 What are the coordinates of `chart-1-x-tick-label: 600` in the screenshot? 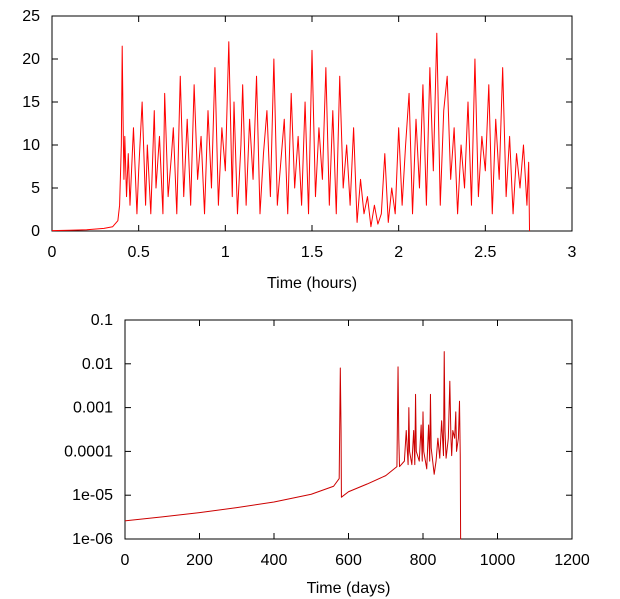 It's located at (348, 560).